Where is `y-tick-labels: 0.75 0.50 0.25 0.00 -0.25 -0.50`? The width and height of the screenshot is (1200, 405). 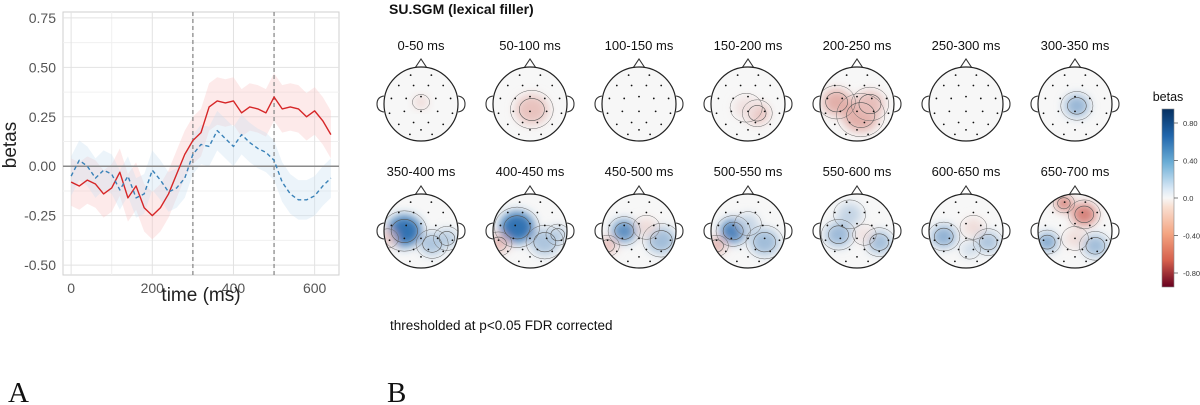 y-tick-labels: 0.75 0.50 0.25 0.00 -0.25 -0.50 is located at coordinates (40, 141).